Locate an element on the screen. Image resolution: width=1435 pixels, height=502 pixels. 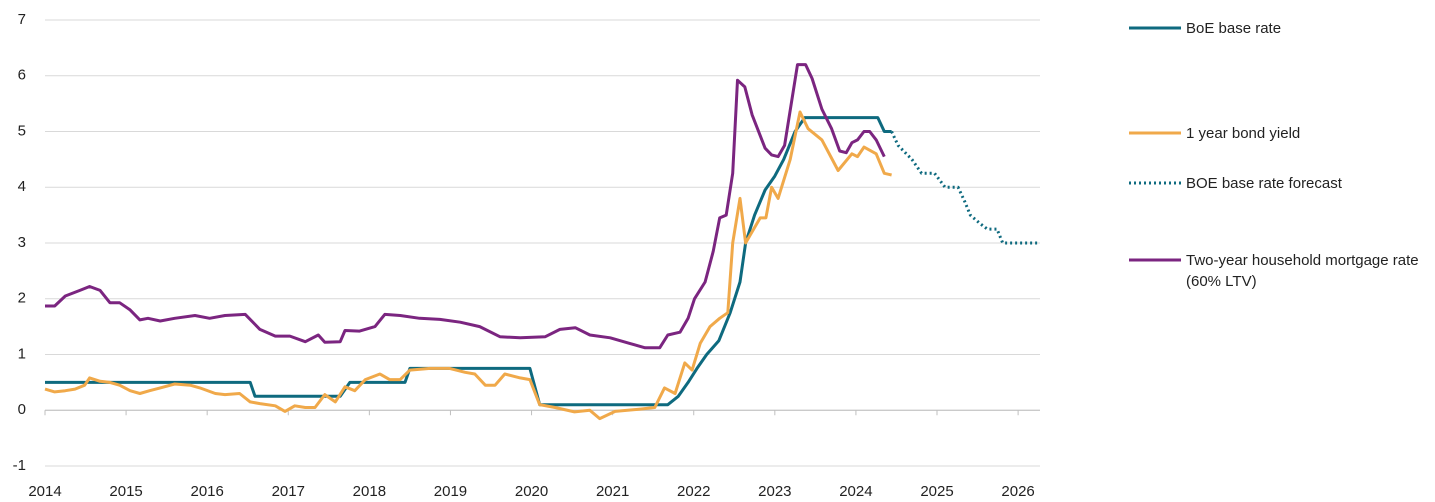
x-tick-label: 2020 is located at coordinates (531, 491).